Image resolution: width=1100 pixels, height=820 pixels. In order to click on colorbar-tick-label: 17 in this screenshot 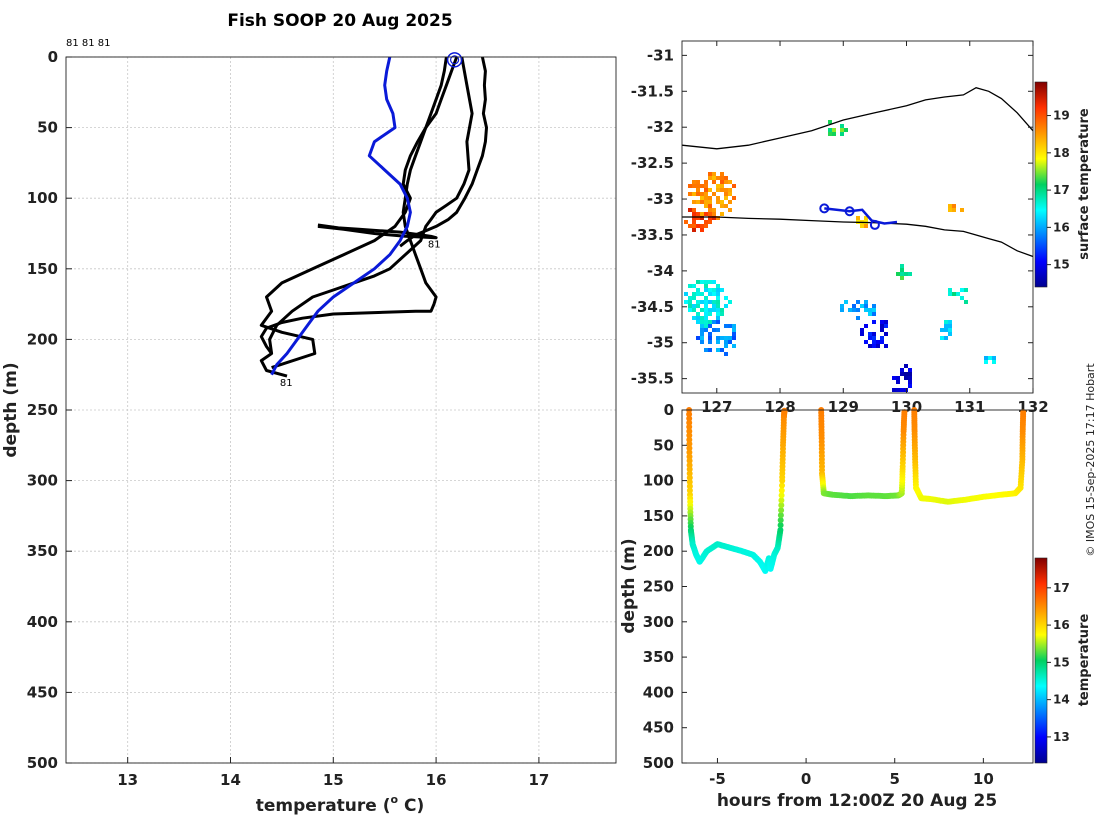, I will do `click(1061, 588)`.